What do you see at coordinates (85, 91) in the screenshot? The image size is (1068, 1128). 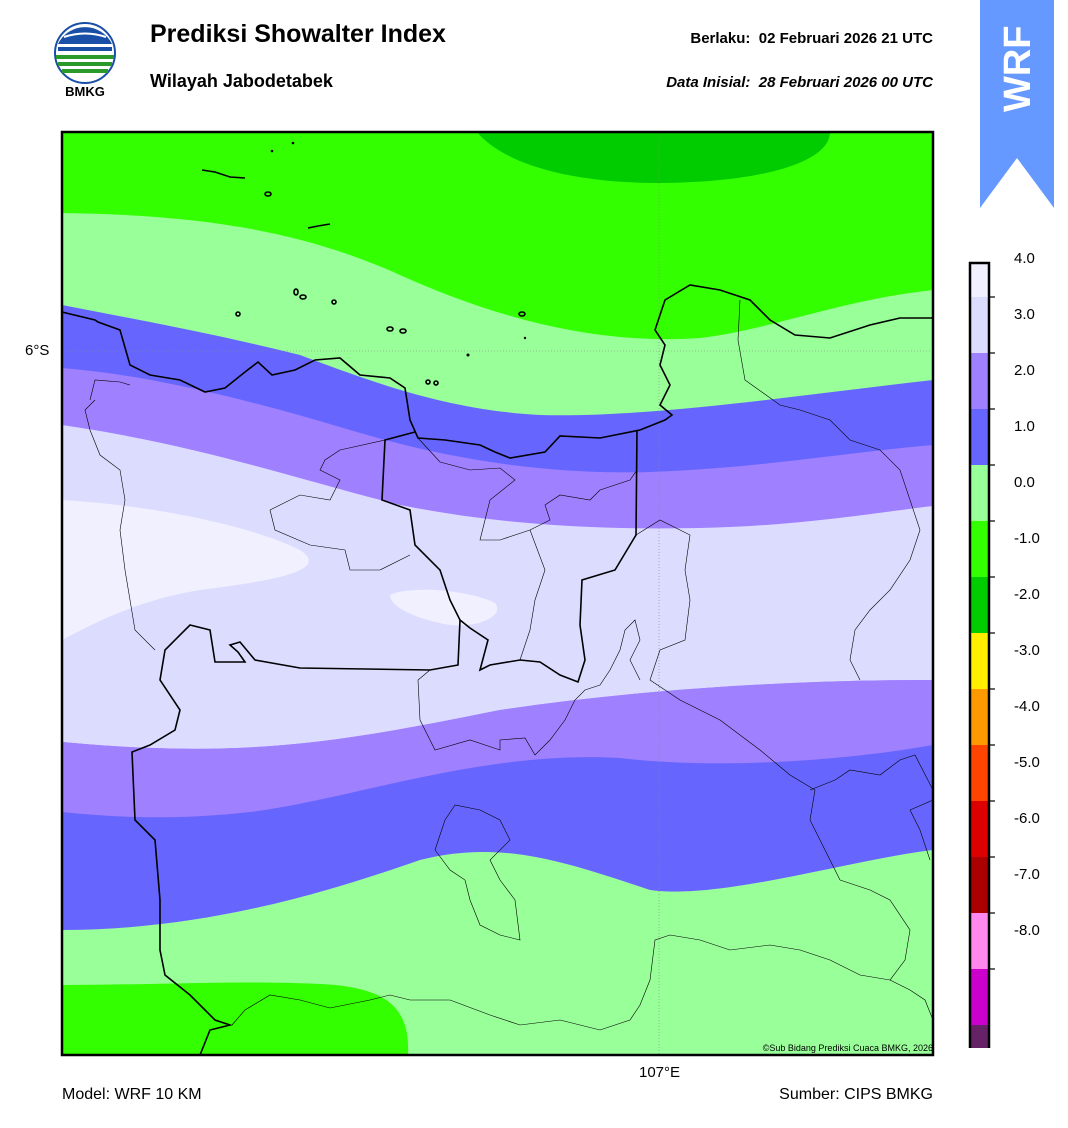 I see `logo-text: BMKG` at bounding box center [85, 91].